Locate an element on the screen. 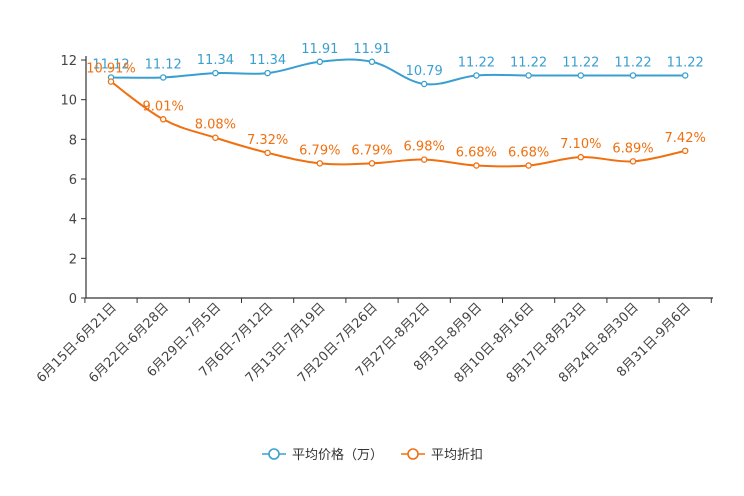 This screenshot has width=744, height=496. data-label: 10.91% is located at coordinates (111, 69).